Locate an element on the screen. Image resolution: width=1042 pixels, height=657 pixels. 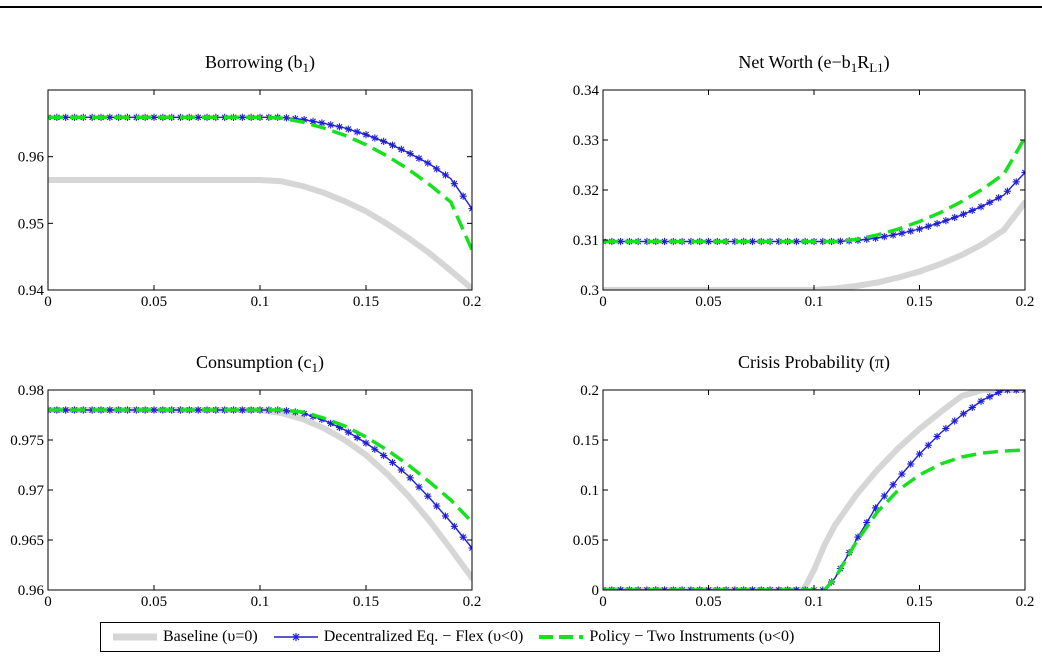
legend-item-decentralized: Decentralized Eq. − Flex (υ<0) is located at coordinates (398, 637).